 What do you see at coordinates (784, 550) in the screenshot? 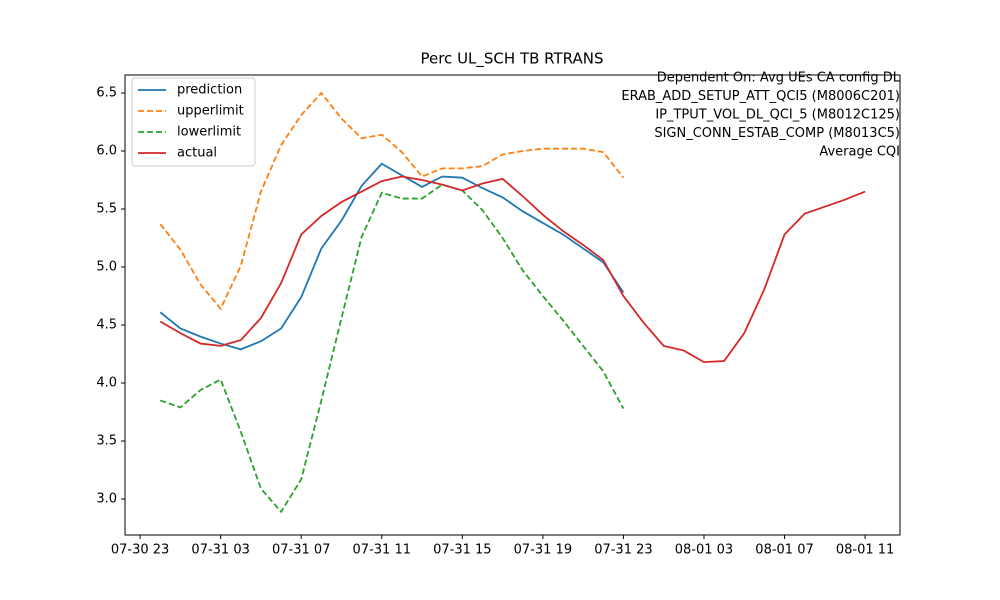
I see `x-tick-label: 08-01 07` at bounding box center [784, 550].